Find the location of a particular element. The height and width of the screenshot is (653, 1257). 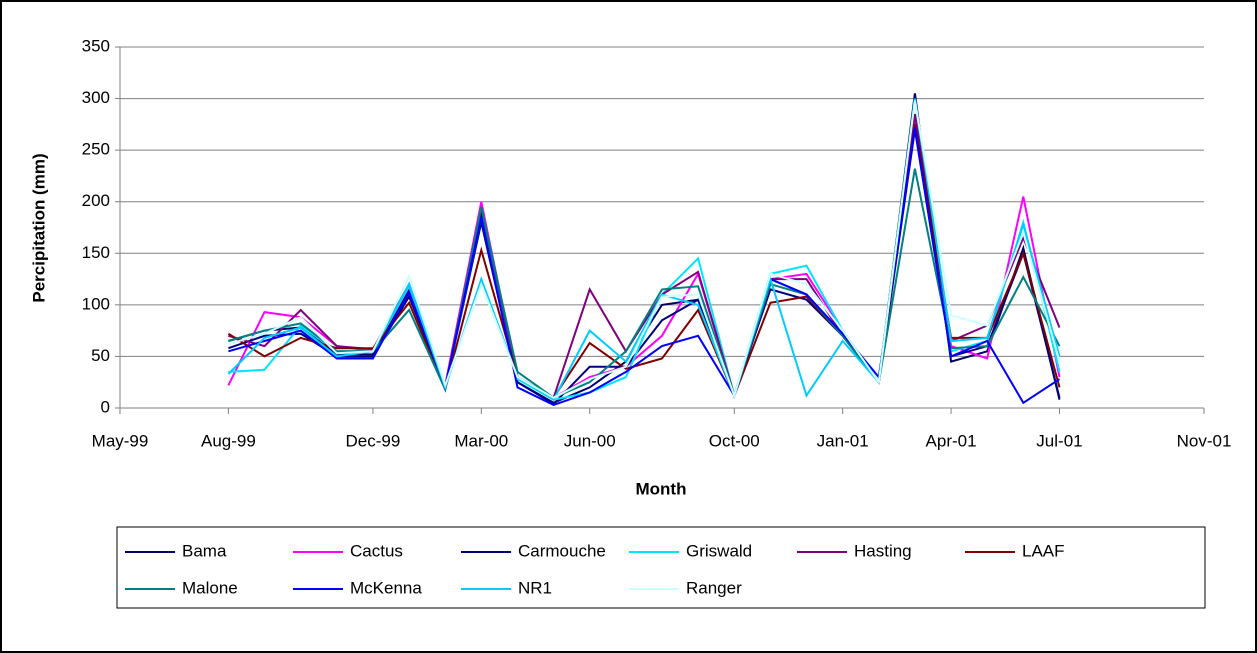

legend-label: LAAF is located at coordinates (1043, 550).